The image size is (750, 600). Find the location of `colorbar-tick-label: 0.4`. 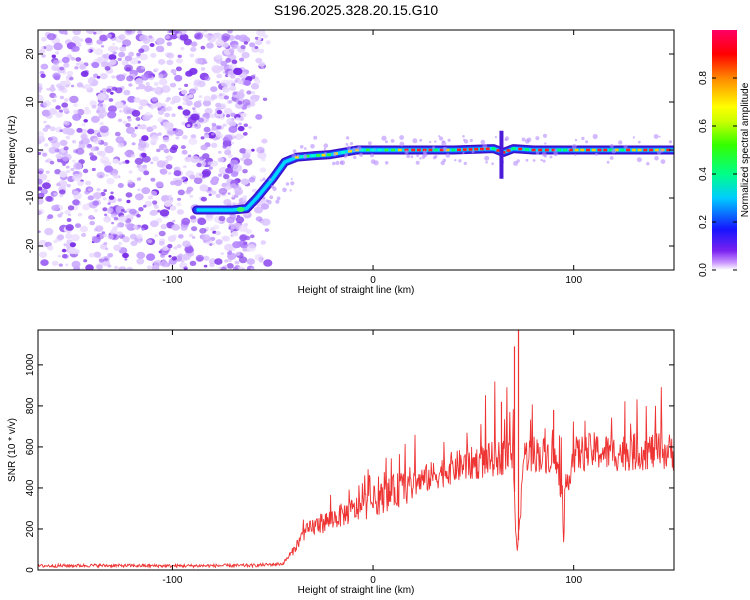

colorbar-tick-label: 0.4 is located at coordinates (703, 174).